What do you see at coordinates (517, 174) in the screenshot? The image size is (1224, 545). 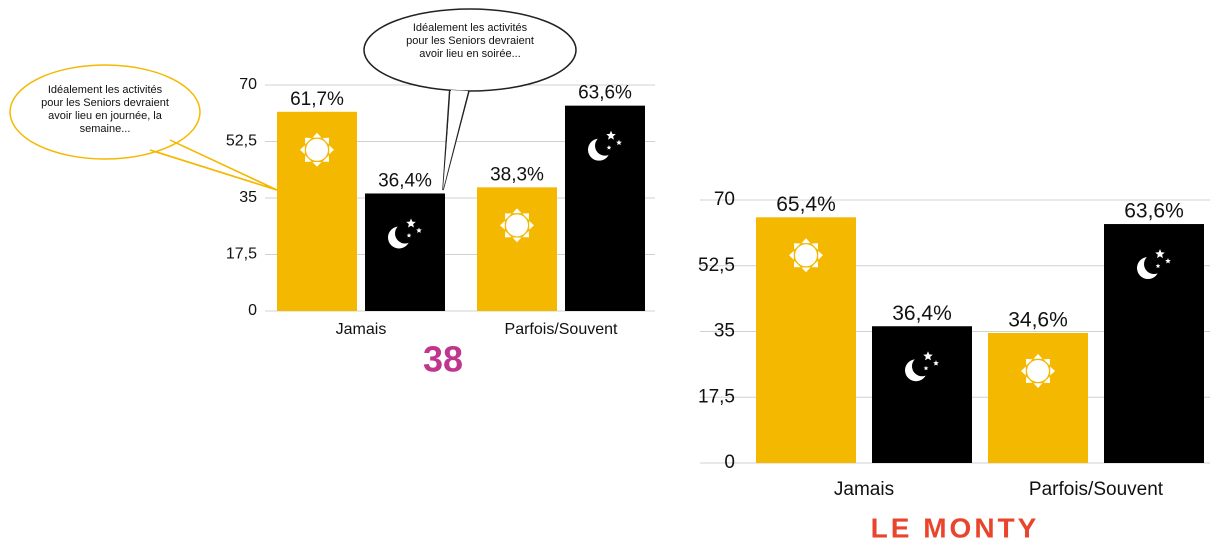 I see `value-label: 38,3%` at bounding box center [517, 174].